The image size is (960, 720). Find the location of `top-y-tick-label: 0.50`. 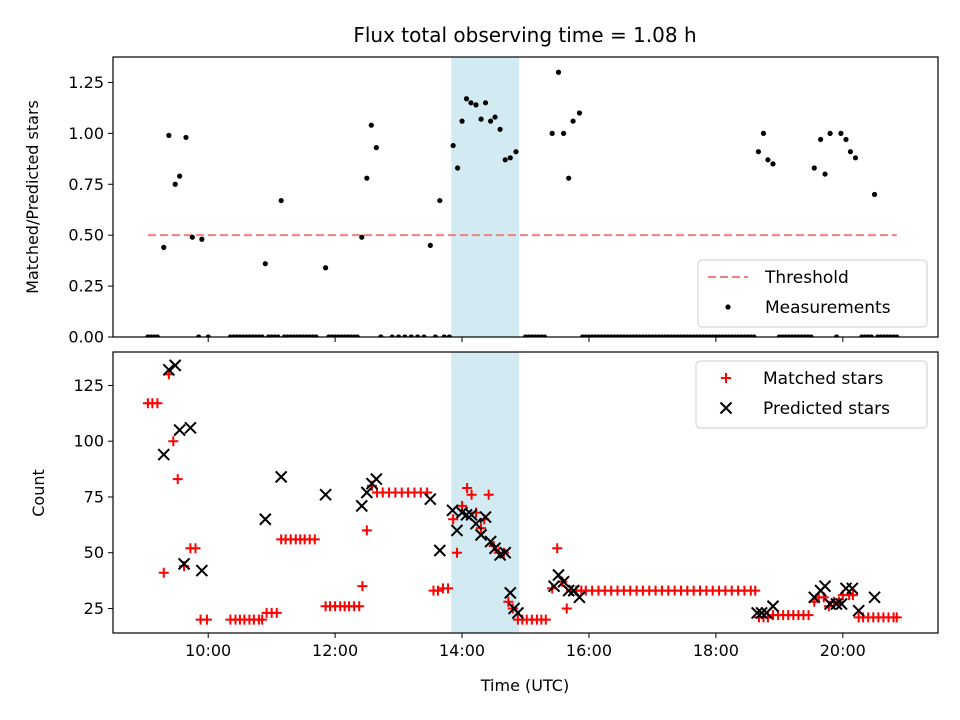

top-y-tick-label: 0.50 is located at coordinates (86, 235).